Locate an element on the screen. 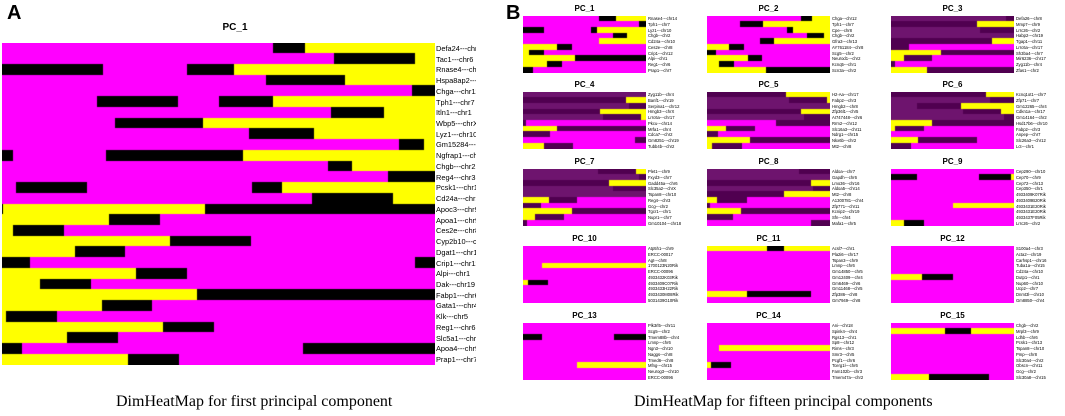 The image size is (1065, 416). gene-label: Lct---chr1 is located at coordinates (1025, 146).